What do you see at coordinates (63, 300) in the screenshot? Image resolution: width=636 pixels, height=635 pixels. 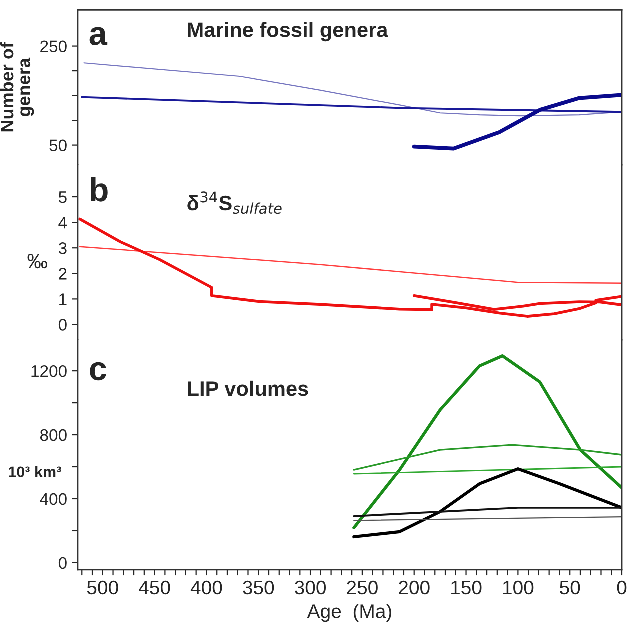 I see `y-tick-label: 1` at bounding box center [63, 300].